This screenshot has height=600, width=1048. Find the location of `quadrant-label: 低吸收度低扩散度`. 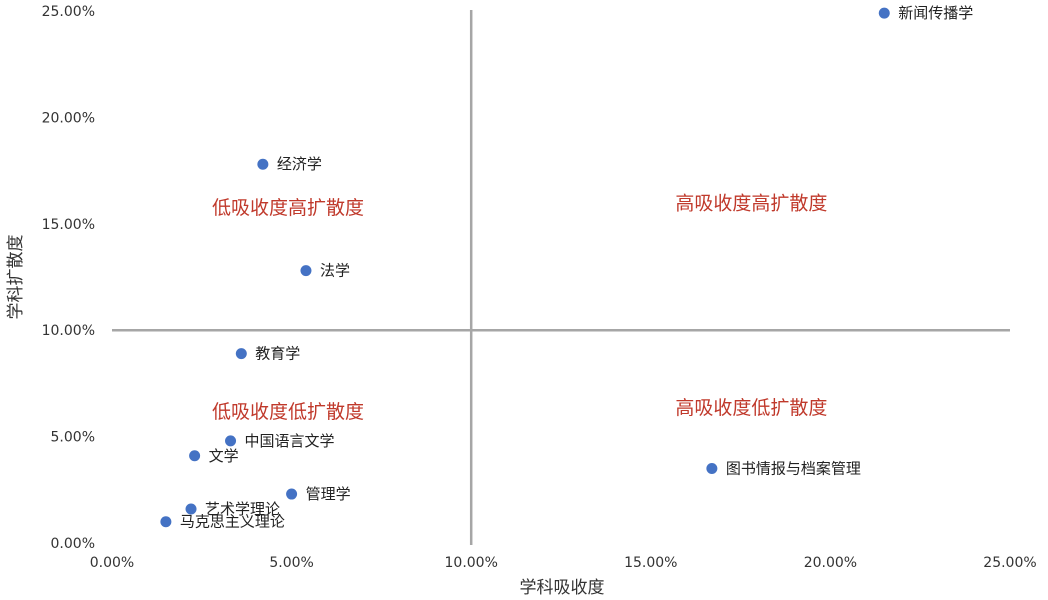

quadrant-label: 低吸收度低扩散度 is located at coordinates (288, 412).